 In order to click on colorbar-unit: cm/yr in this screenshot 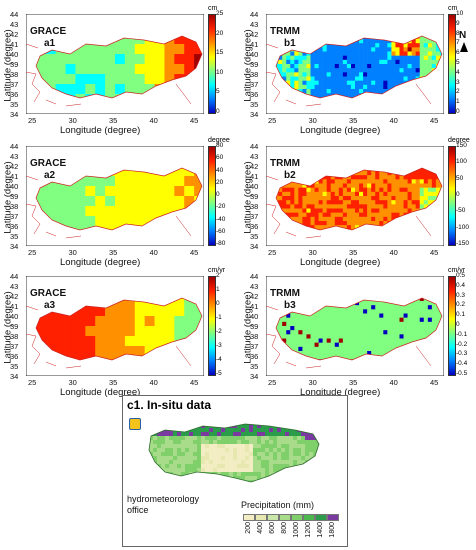, I will do `click(217, 270)`.